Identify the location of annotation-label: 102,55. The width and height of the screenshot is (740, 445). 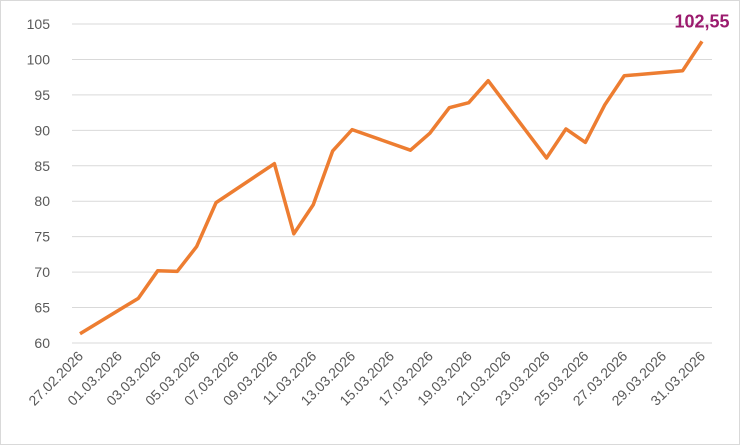
(701, 21).